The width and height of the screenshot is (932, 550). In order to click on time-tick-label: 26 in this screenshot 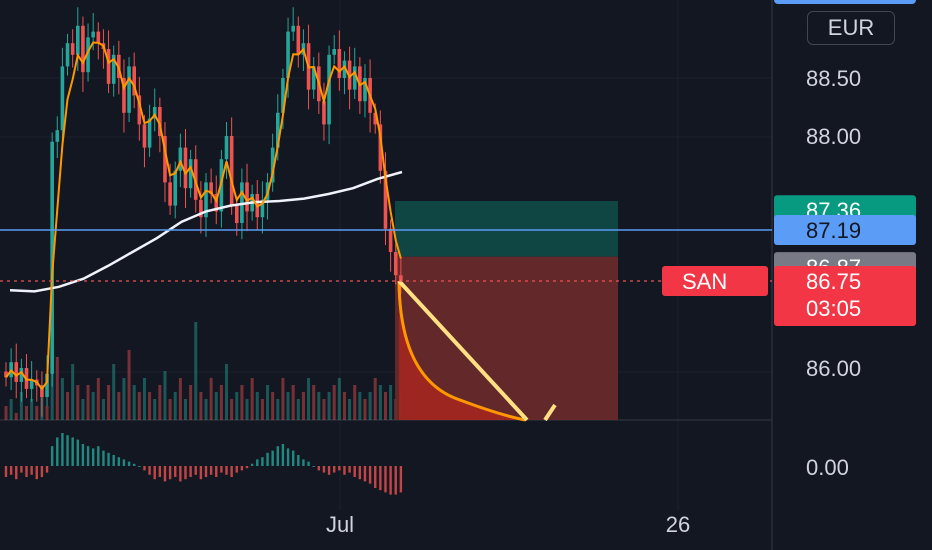, I will do `click(678, 524)`.